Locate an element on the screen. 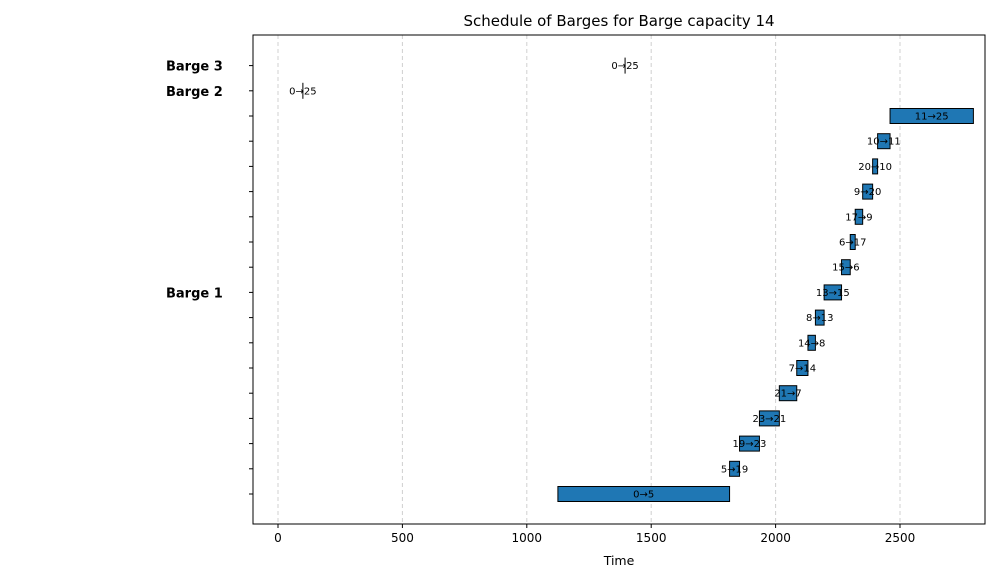 The width and height of the screenshot is (1000, 583). x-tick-label: 500 is located at coordinates (402, 538).